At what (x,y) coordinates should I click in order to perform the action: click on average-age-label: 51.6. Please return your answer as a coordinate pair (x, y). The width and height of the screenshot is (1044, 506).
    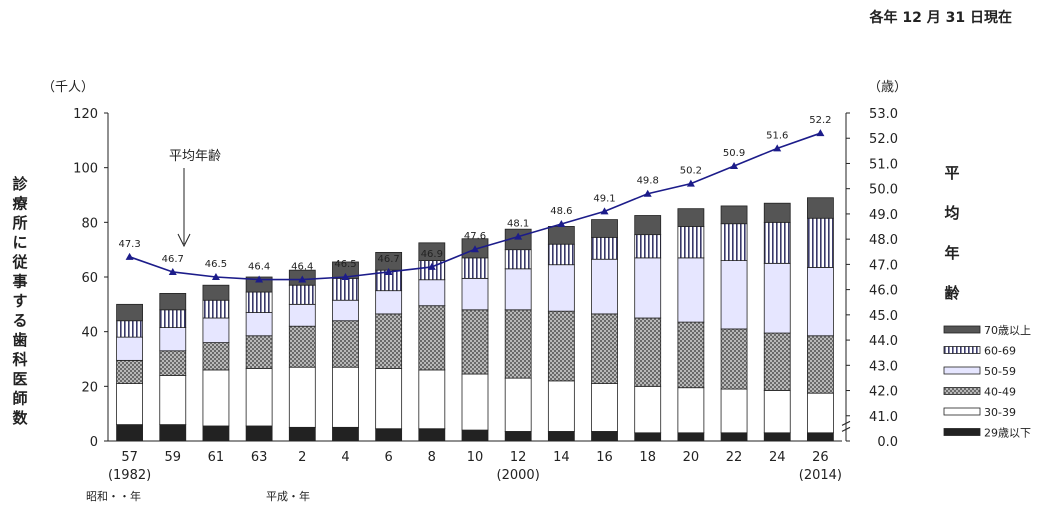
    Looking at the image, I should click on (777, 135).